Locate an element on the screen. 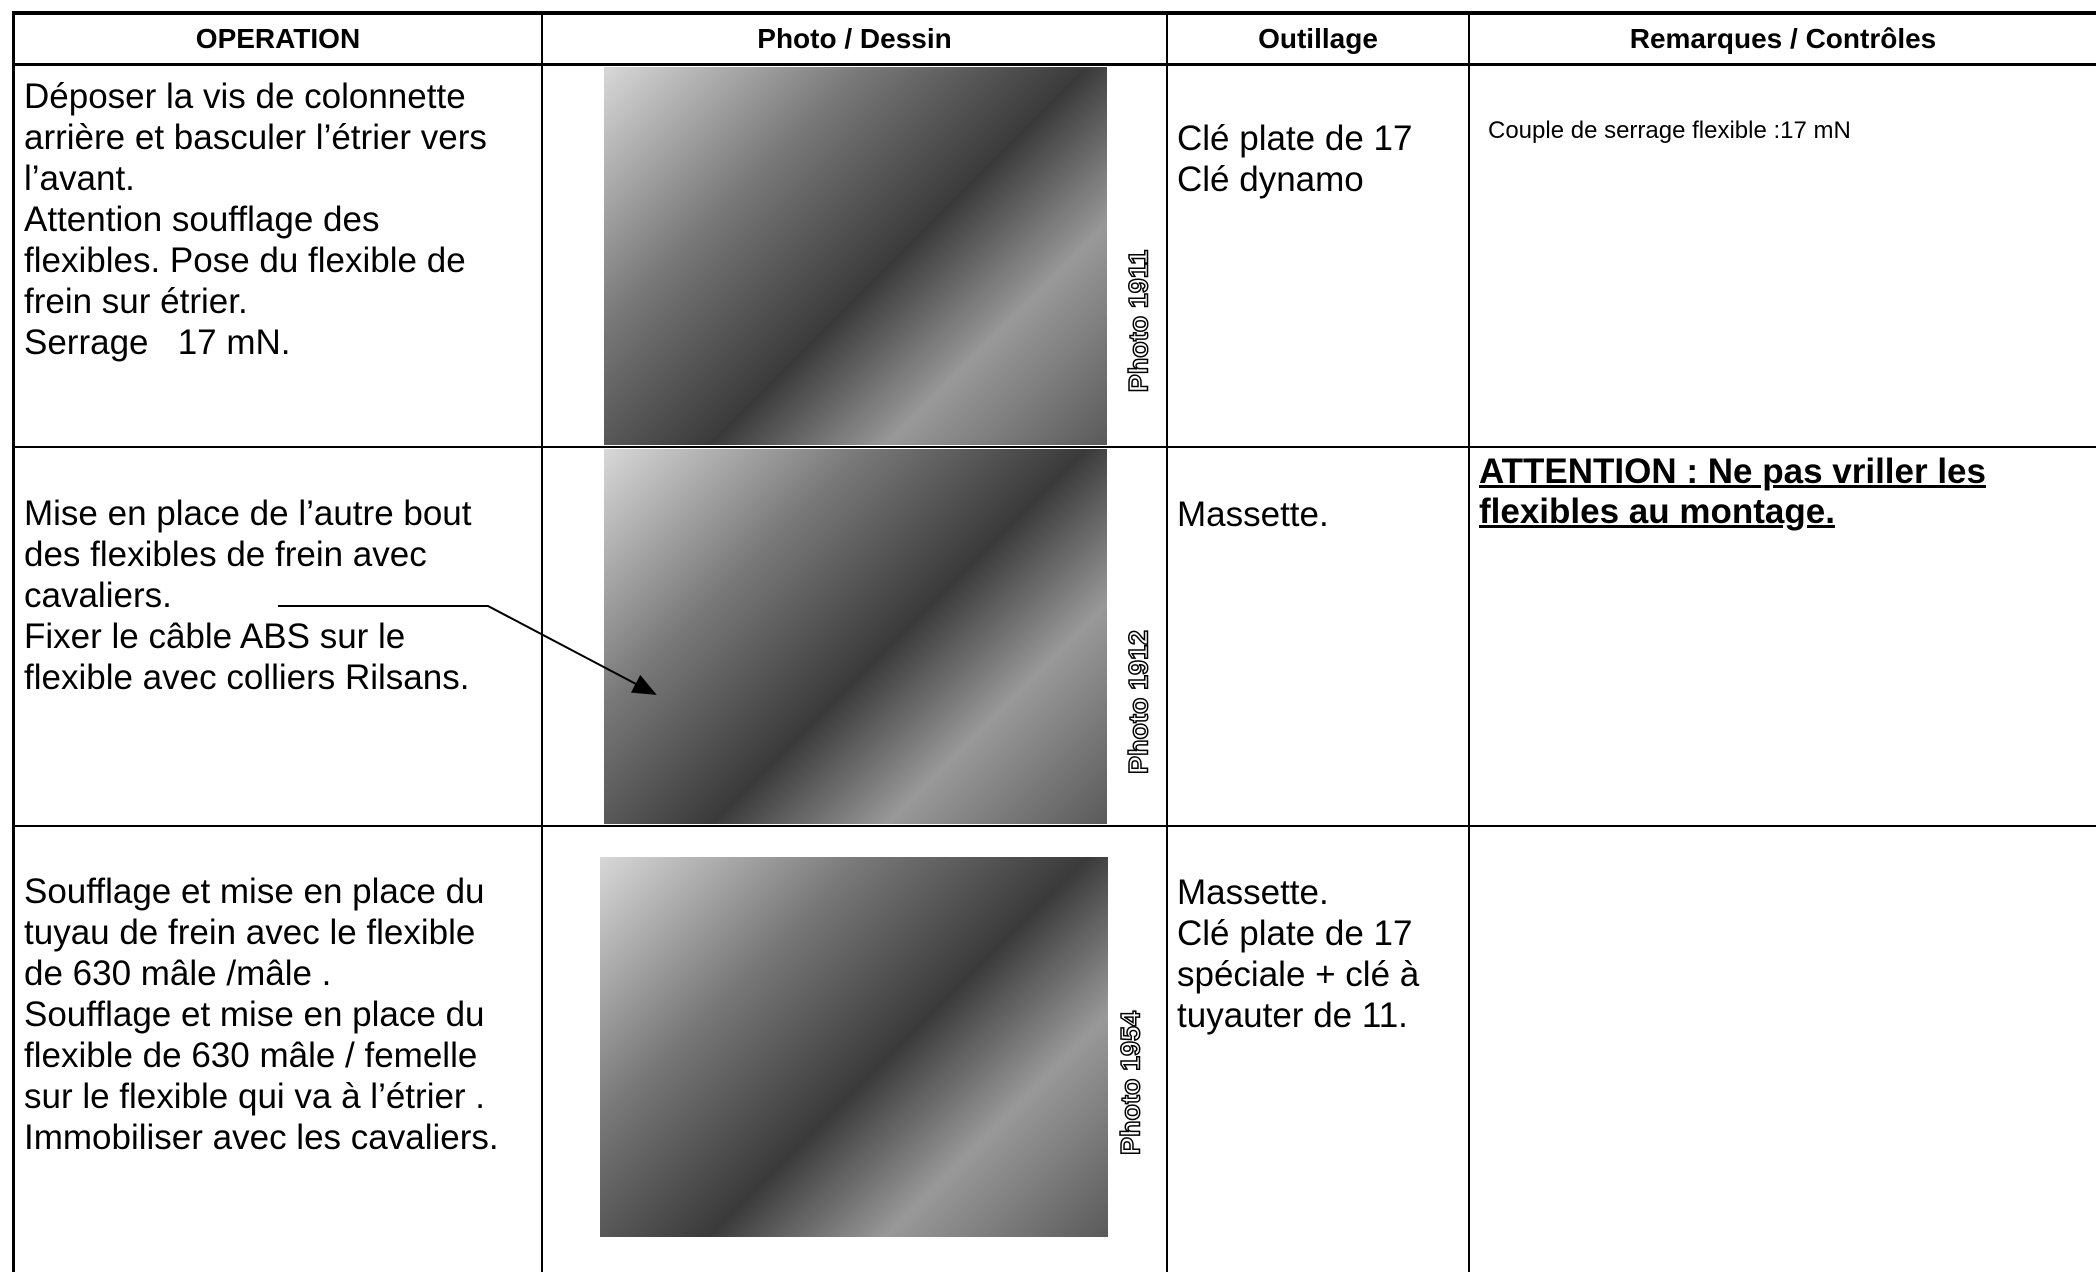  tools: Clé plate de 17 Clé dynamo is located at coordinates (1294, 159).